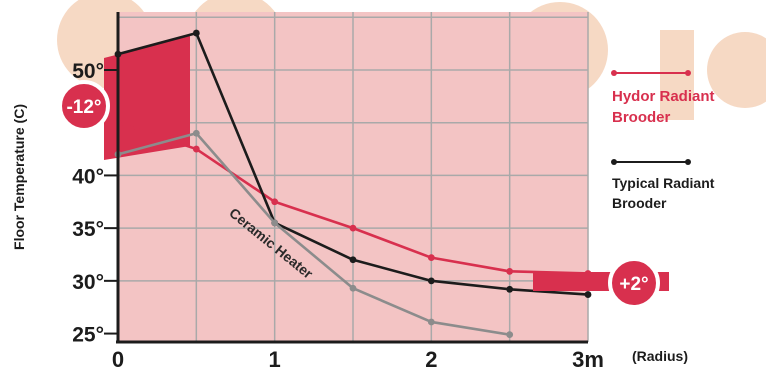 Image resolution: width=766 pixels, height=374 pixels. I want to click on x-tick-label: 1, so click(275, 359).